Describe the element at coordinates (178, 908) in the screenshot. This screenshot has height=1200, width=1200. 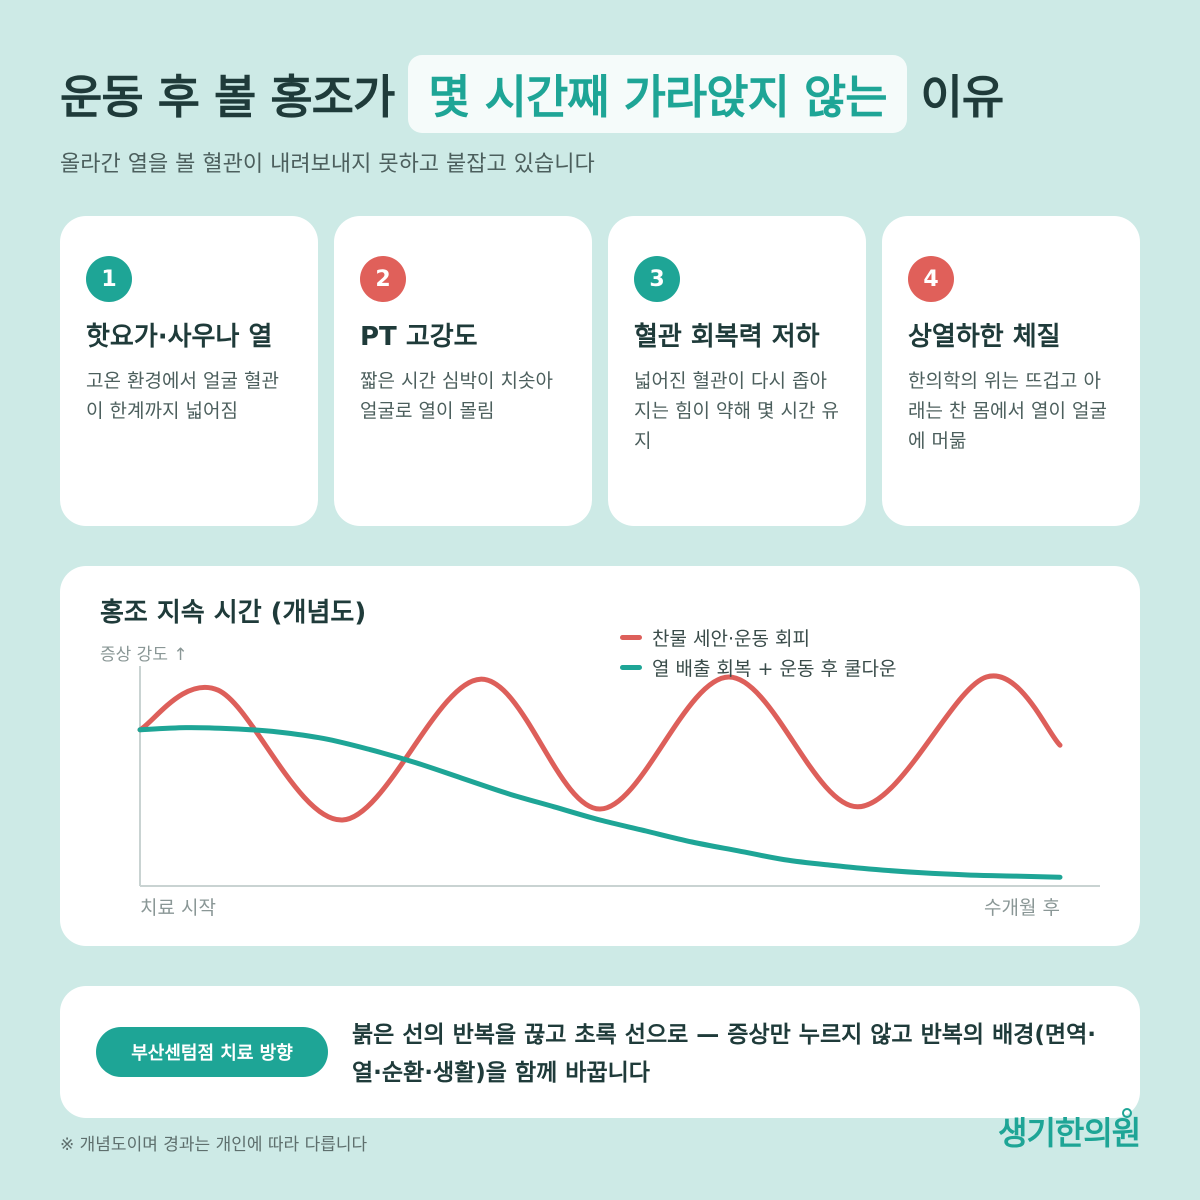
I see `x-start-label: 치료 시작` at that location.